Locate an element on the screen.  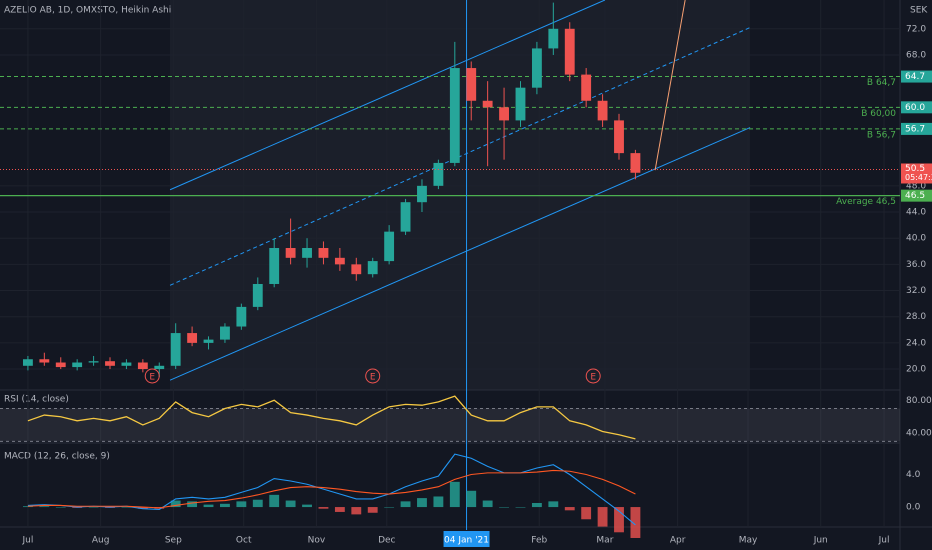
rsi-line is located at coordinates (331, 417).